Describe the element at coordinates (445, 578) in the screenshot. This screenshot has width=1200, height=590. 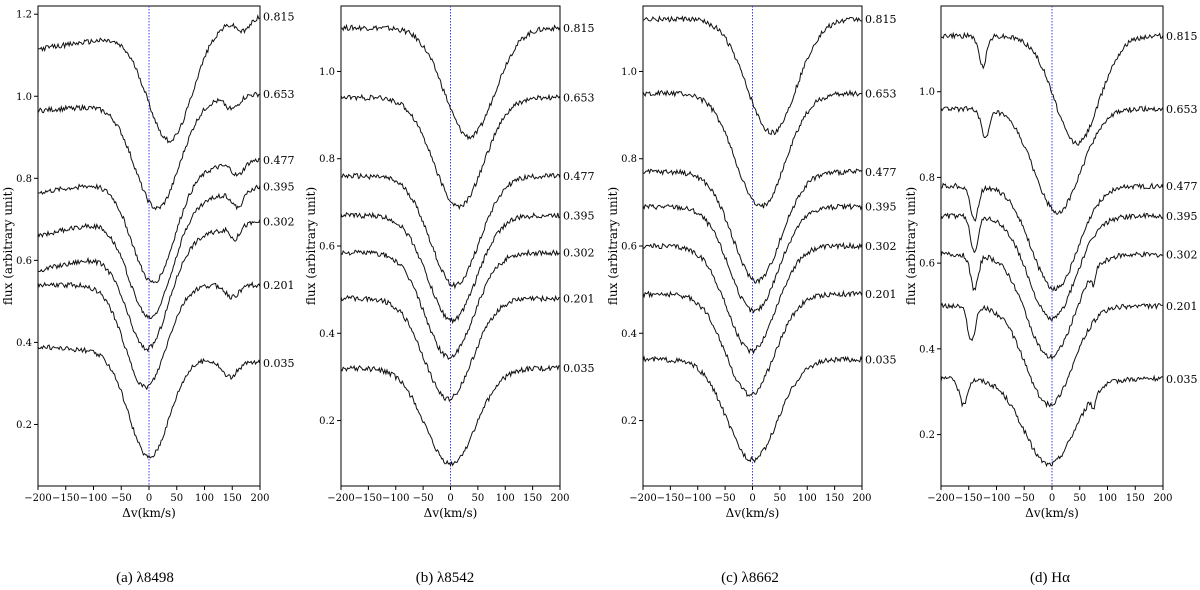
I see `subfigure-caption: (b) λ8542` at that location.